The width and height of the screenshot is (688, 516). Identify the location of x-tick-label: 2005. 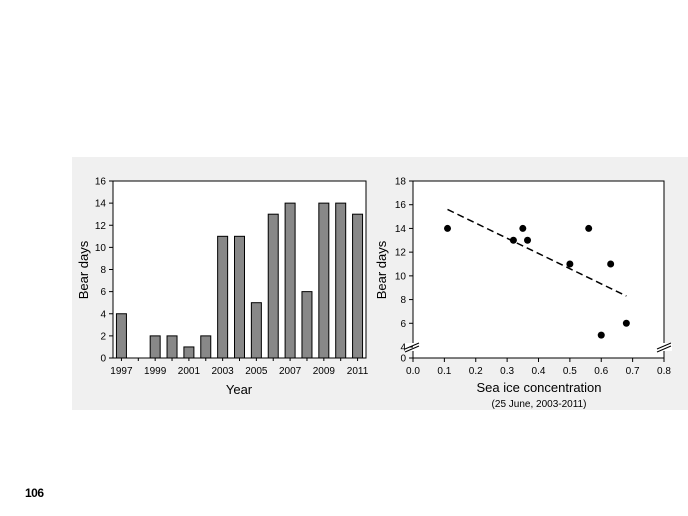
(256, 371).